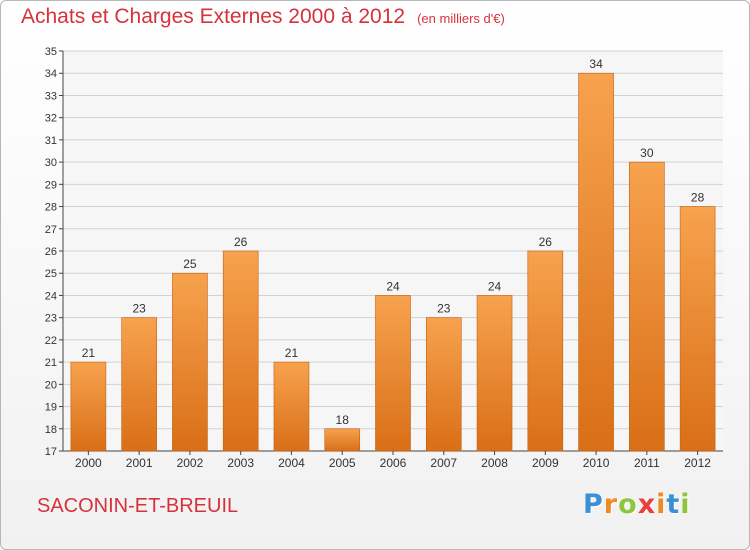 This screenshot has height=550, width=750. Describe the element at coordinates (291, 463) in the screenshot. I see `x-tick-label: 2004` at that location.